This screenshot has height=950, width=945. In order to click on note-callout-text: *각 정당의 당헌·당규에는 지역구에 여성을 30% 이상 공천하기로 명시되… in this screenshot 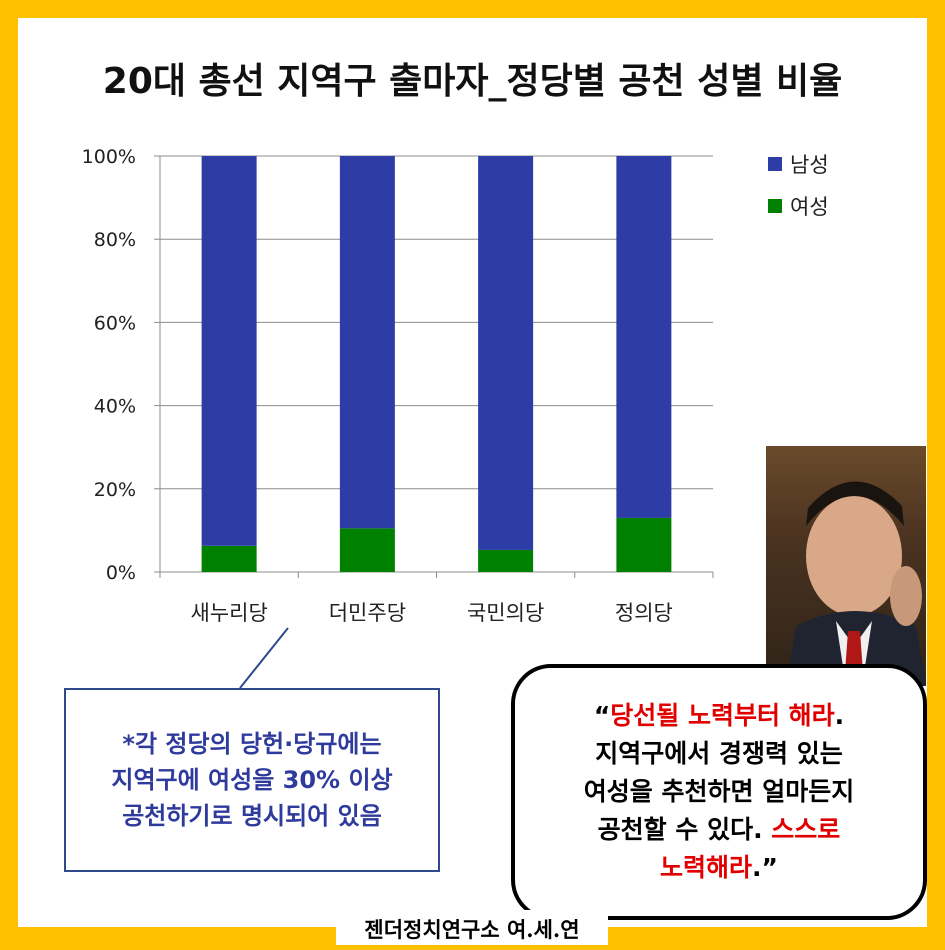, I will do `click(252, 780)`.